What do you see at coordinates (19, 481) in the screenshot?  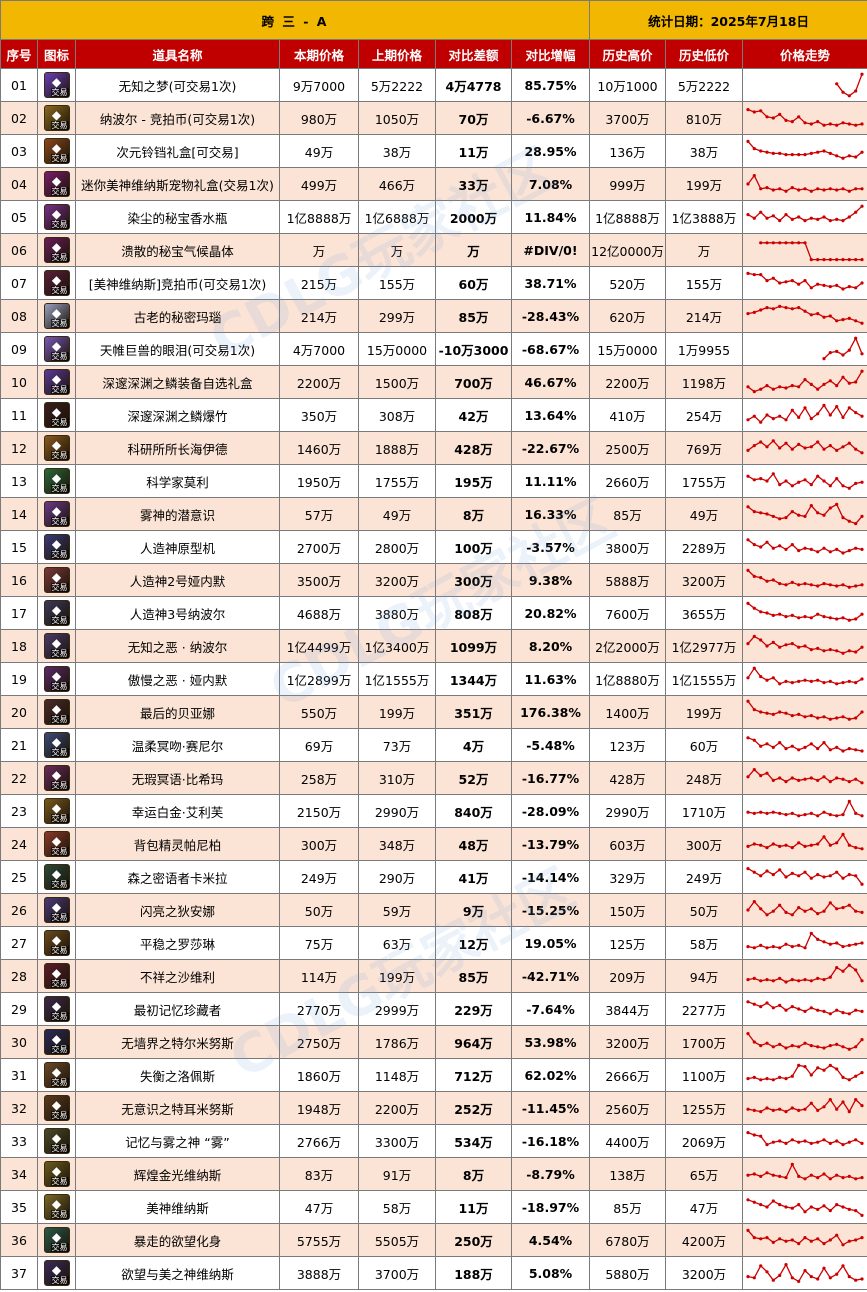 I see `row-number: 13` at bounding box center [19, 481].